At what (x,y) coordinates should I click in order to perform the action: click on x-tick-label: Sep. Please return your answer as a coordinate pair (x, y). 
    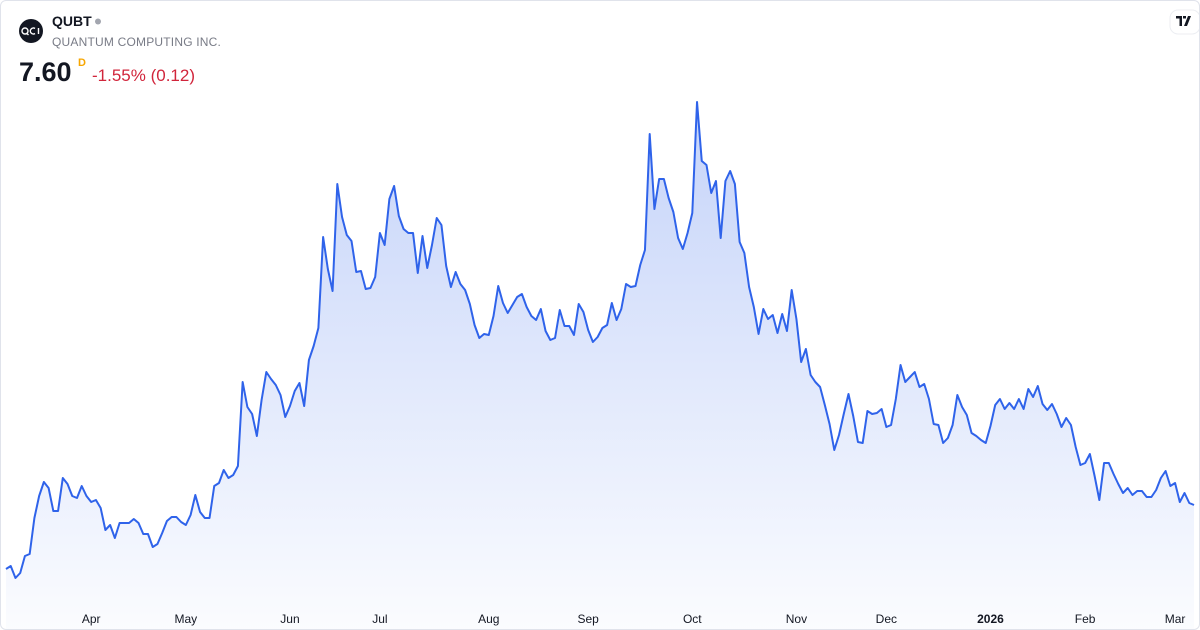
    Looking at the image, I should click on (588, 619).